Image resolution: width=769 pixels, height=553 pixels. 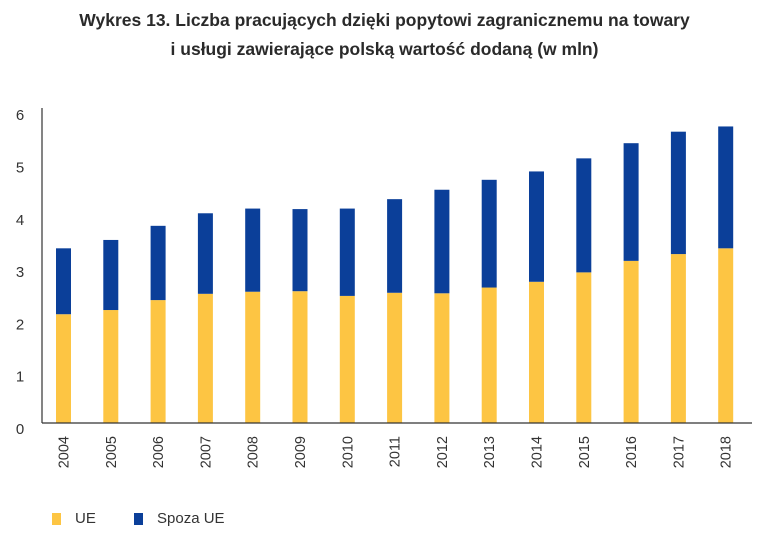 What do you see at coordinates (20, 429) in the screenshot?
I see `y-tick-label: 0` at bounding box center [20, 429].